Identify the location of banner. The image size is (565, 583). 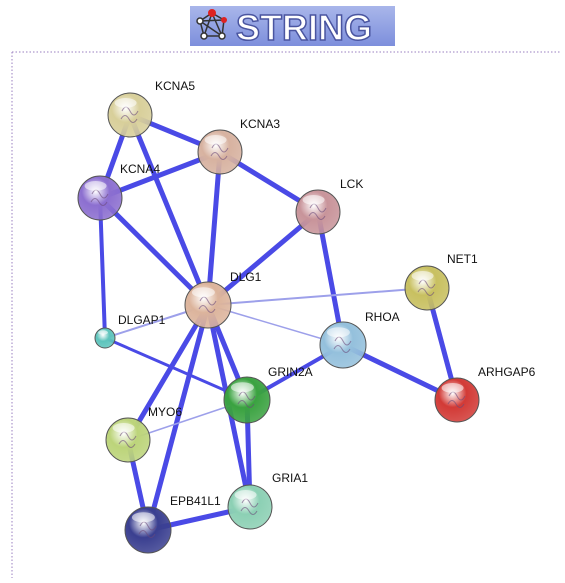
(292, 26).